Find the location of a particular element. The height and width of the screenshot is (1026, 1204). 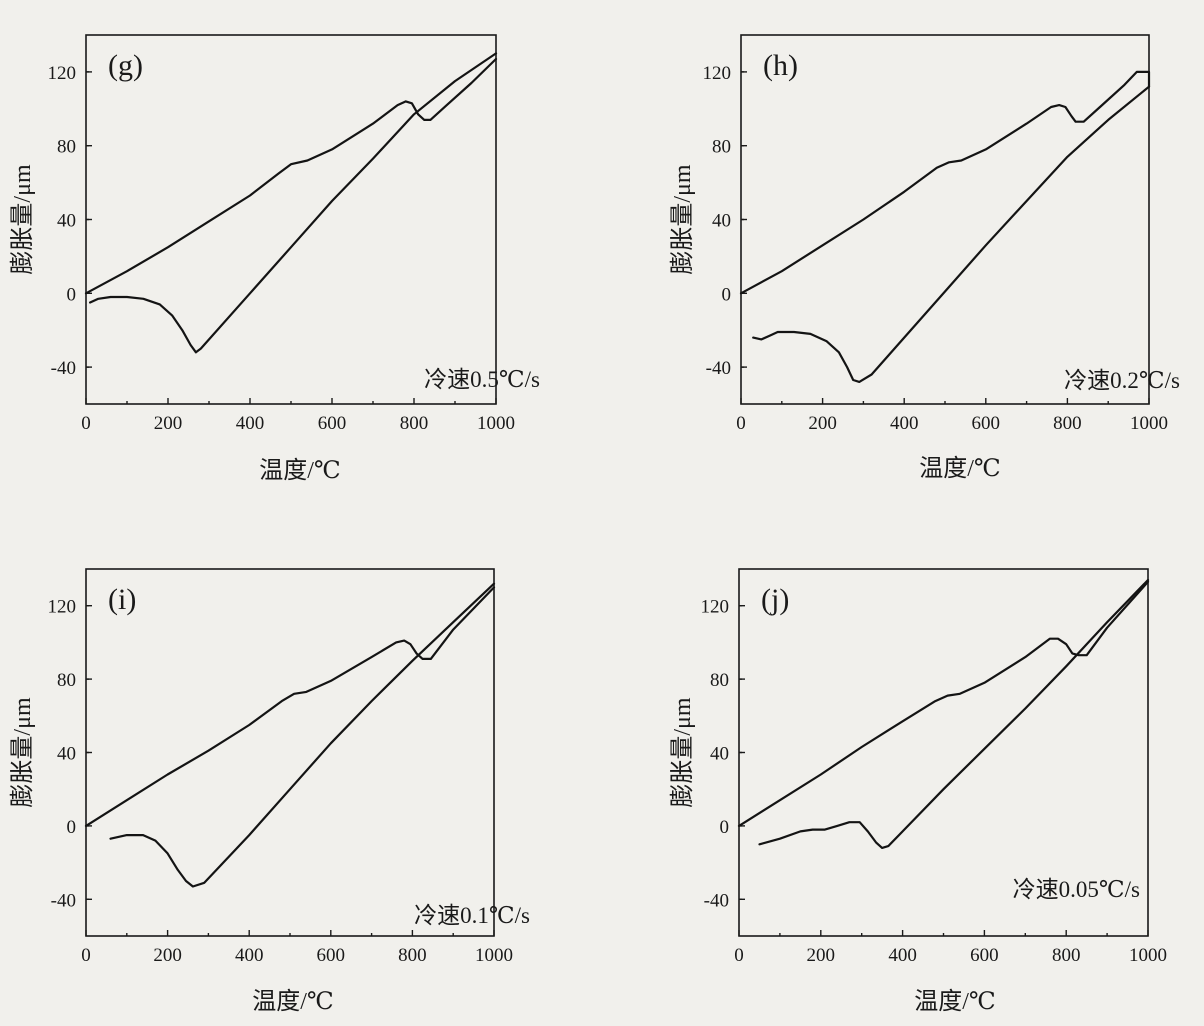

cooling-rate-annotation: 冷速0.2℃/s is located at coordinates (1122, 380).